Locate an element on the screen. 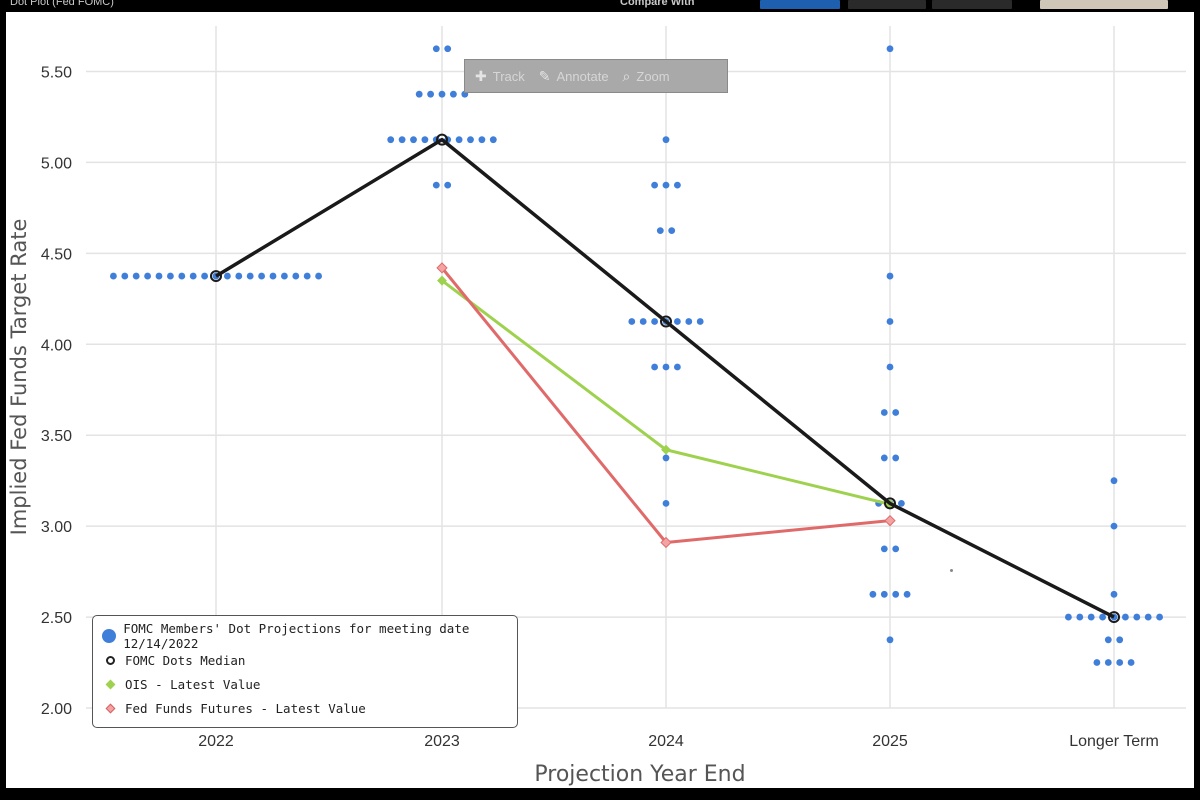  legend-item-futures: Fed Funds Futures - Latest Value is located at coordinates (305, 708).